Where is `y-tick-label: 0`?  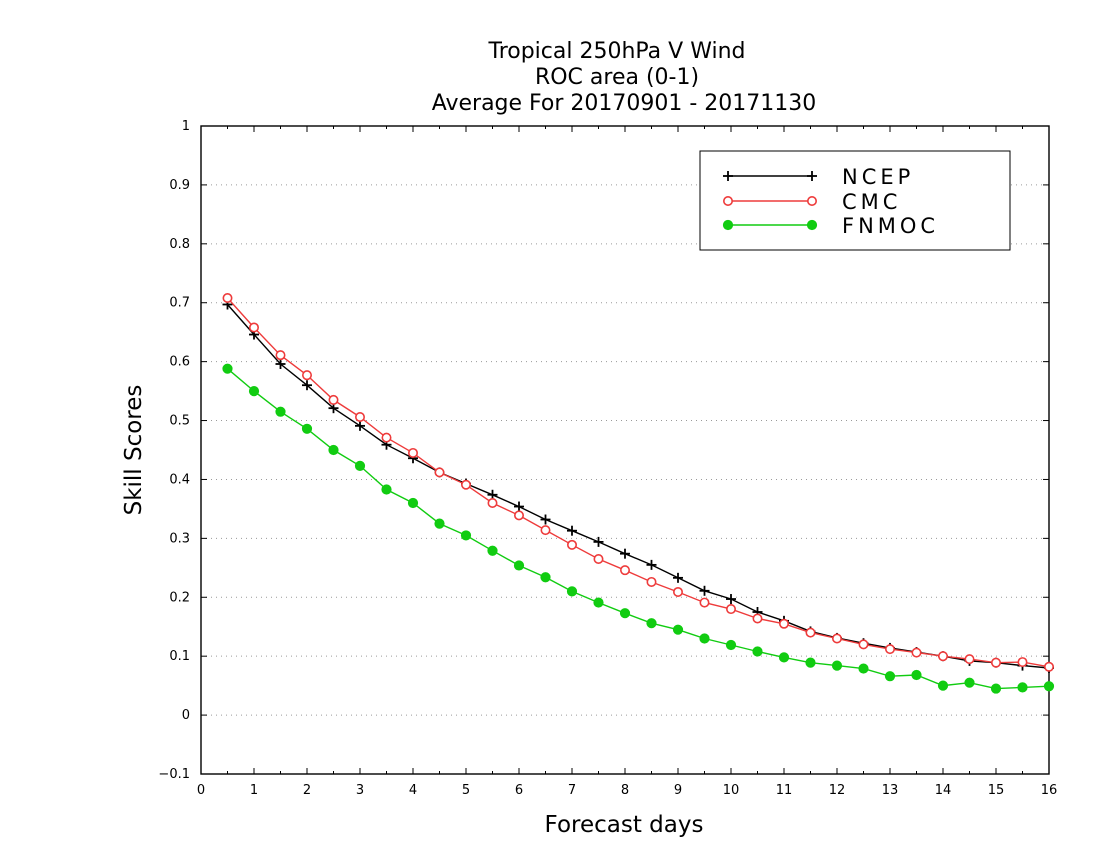 y-tick-label: 0 is located at coordinates (186, 715).